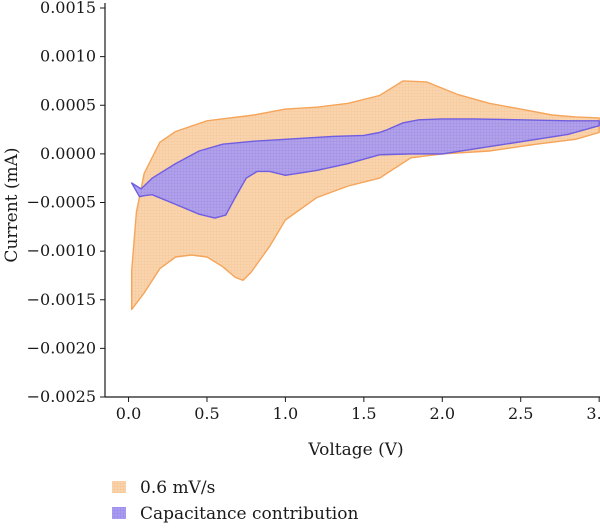 Image resolution: width=600 pixels, height=528 pixels. I want to click on x-tick-label: 1.0, so click(285, 413).